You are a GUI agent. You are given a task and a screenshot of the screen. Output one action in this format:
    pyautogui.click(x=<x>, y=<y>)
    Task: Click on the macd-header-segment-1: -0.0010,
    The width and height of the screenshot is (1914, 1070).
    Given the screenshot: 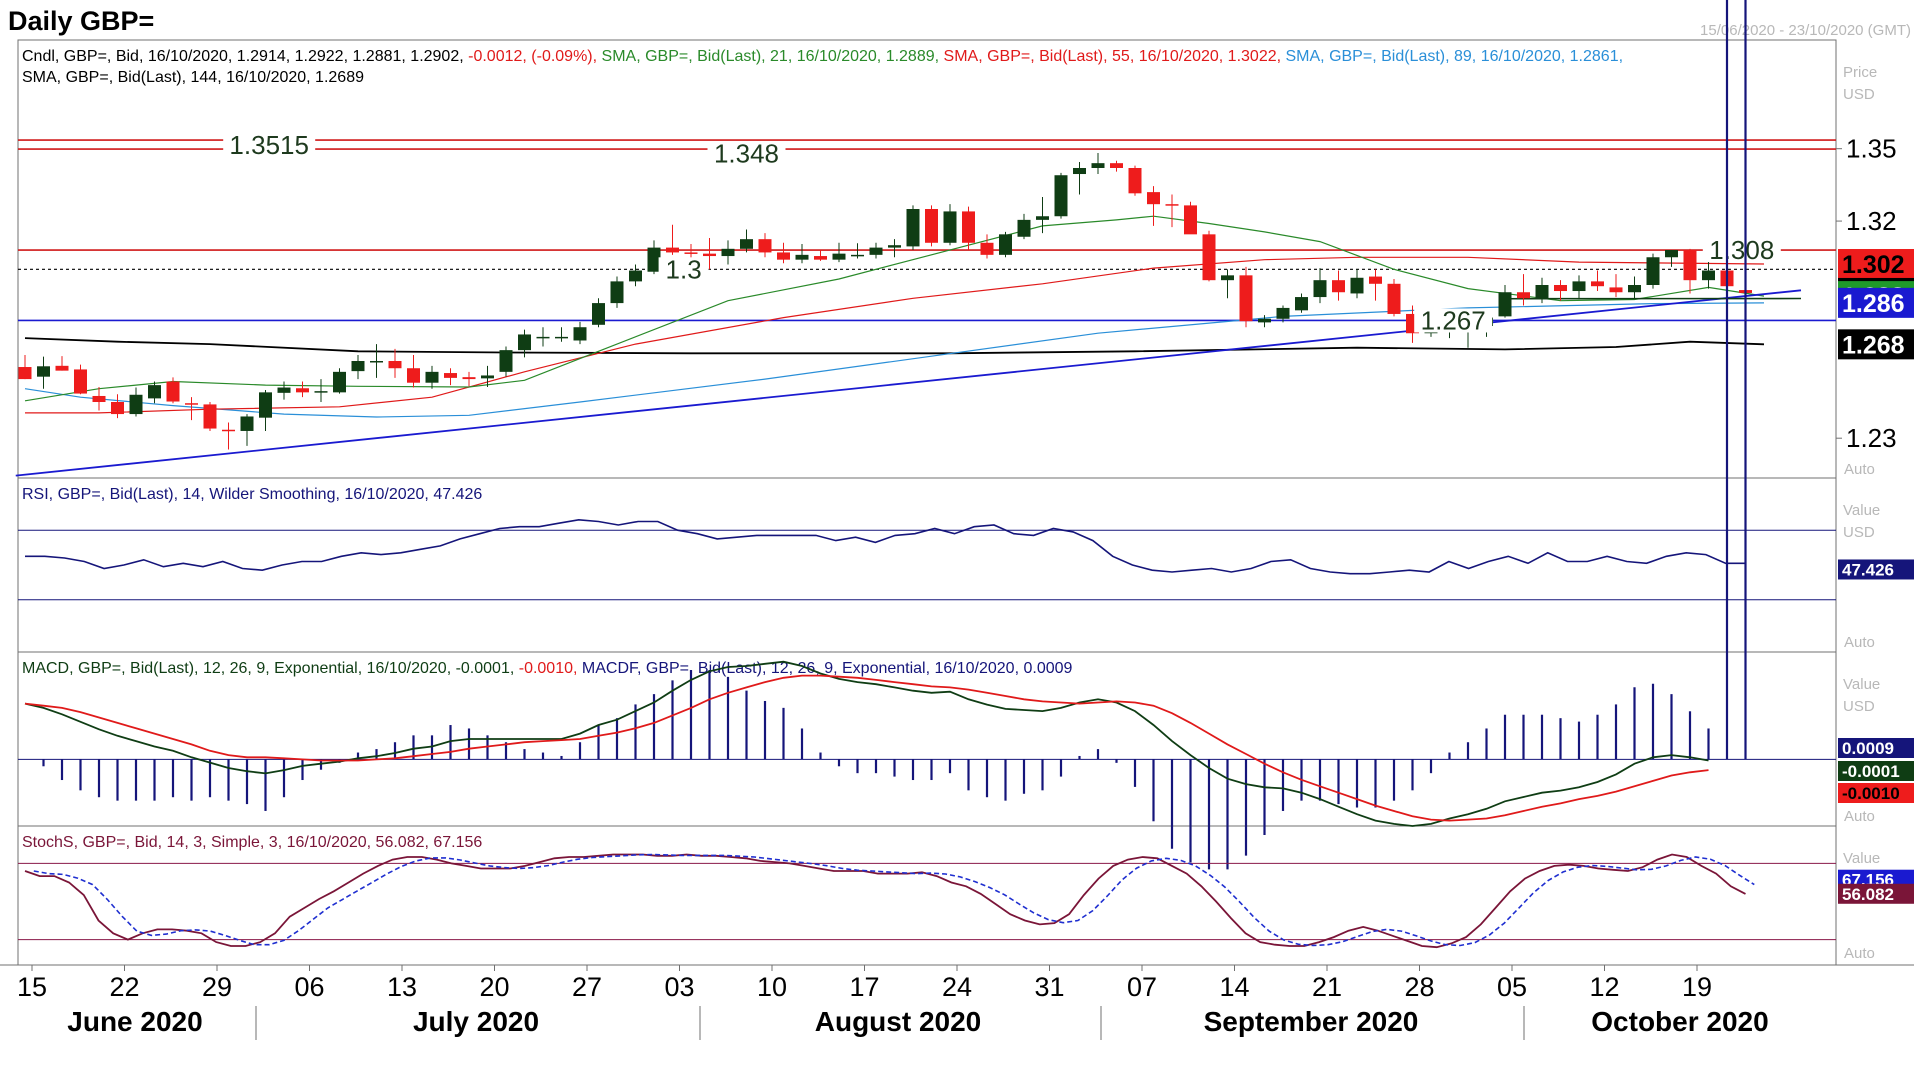 What is the action you would take?
    pyautogui.click(x=550, y=668)
    